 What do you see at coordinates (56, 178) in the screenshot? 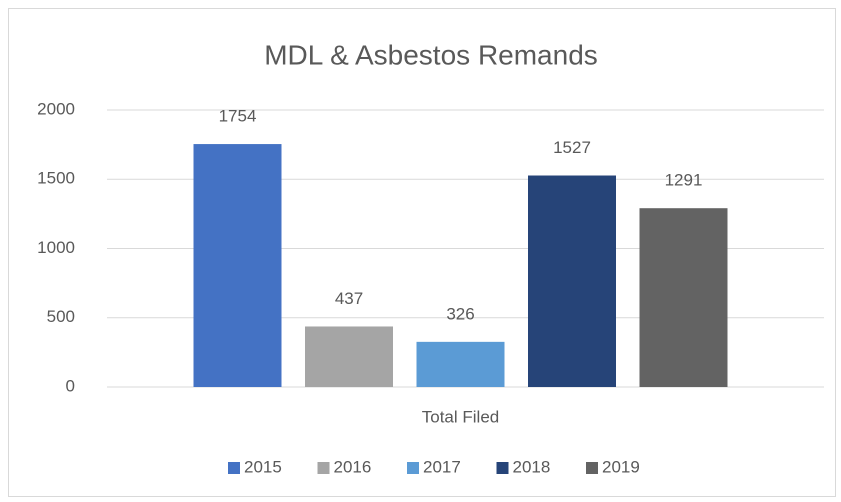
I see `y-tick-label: 1500` at bounding box center [56, 178].